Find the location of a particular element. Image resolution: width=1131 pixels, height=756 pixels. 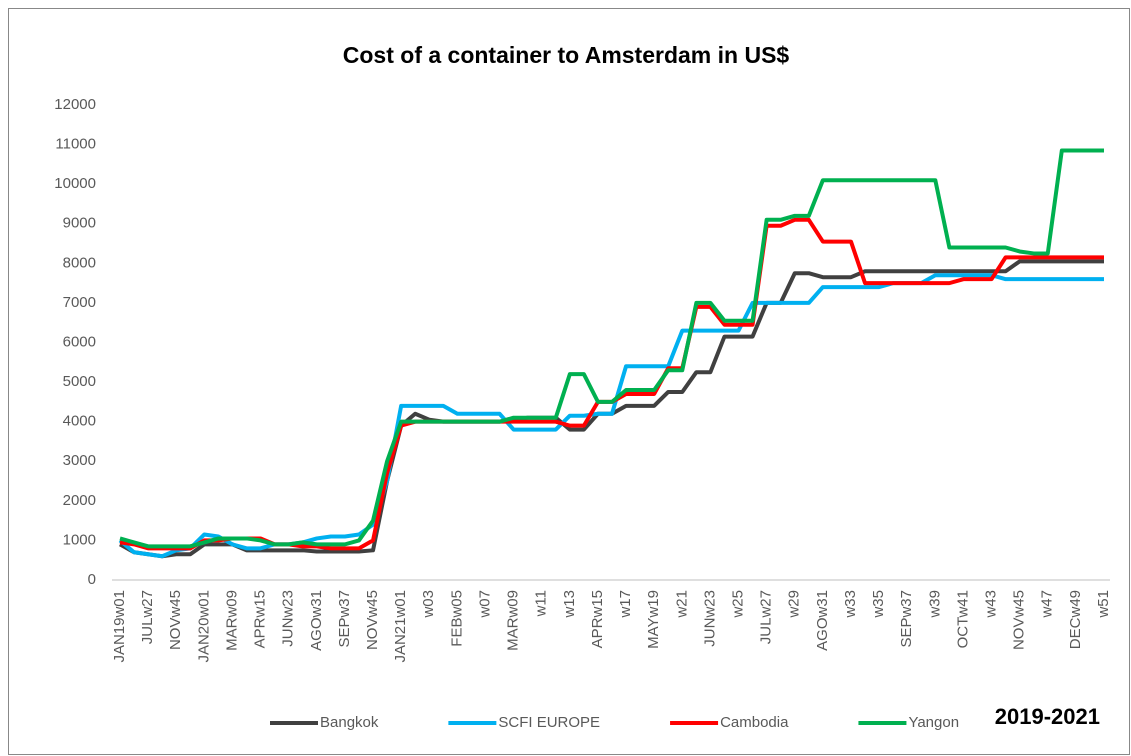

x-tick-label: w47 is located at coordinates (1047, 604).